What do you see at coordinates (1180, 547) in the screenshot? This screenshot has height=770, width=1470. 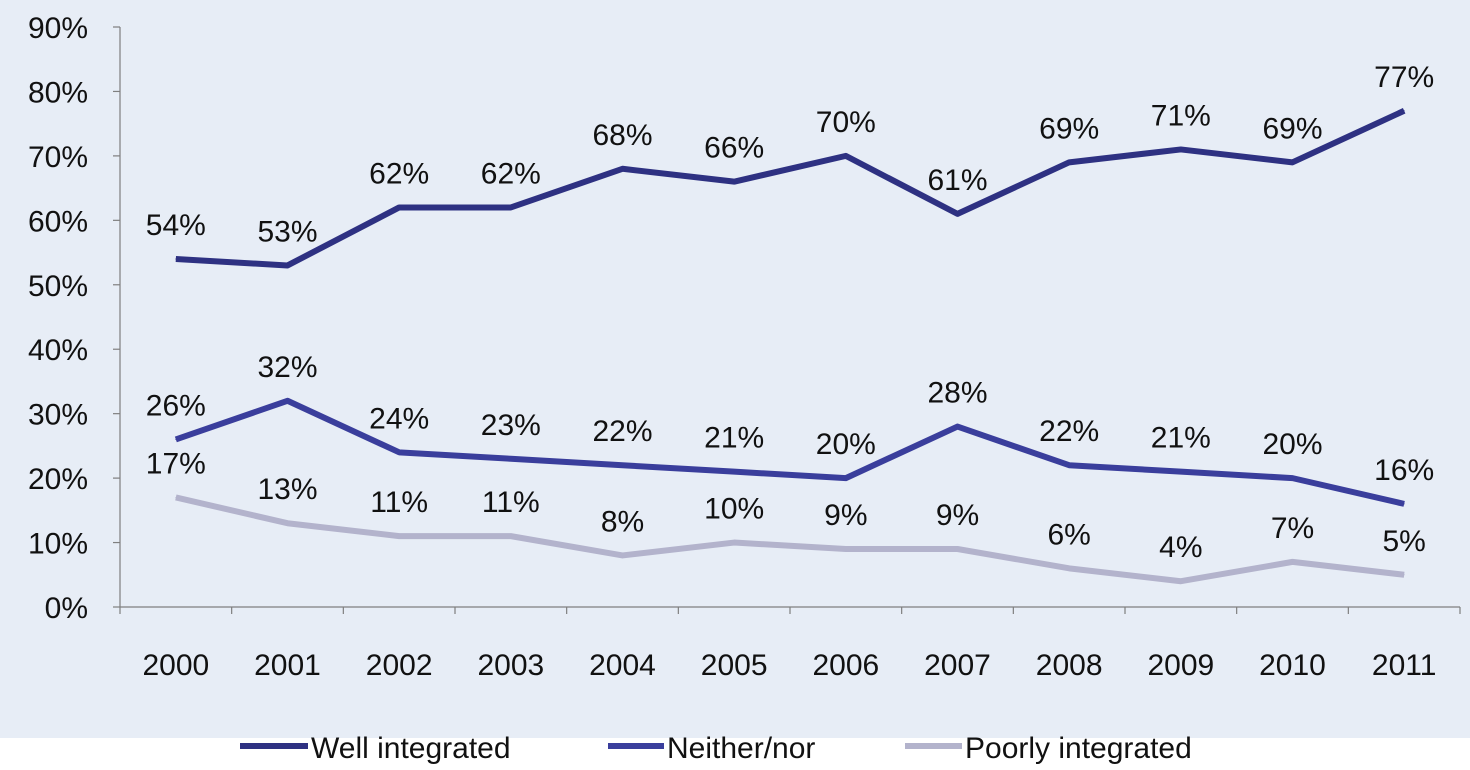 I see `data-label: 4%` at bounding box center [1180, 547].